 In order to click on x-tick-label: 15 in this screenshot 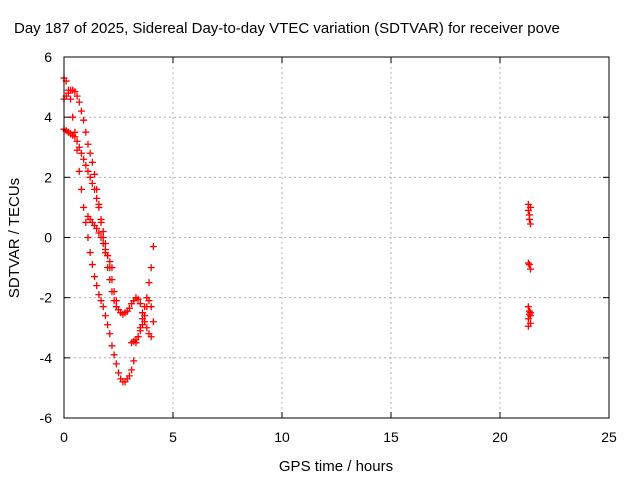, I will do `click(391, 437)`.